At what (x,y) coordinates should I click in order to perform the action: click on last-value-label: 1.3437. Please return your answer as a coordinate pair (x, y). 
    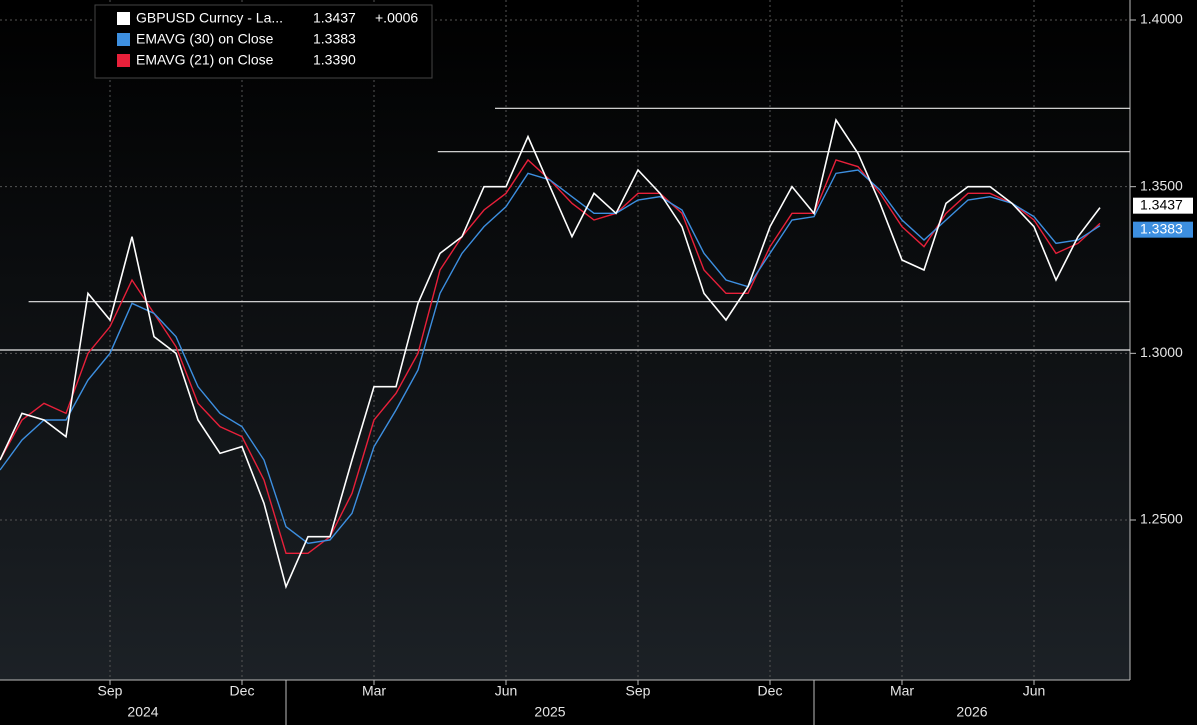
    Looking at the image, I should click on (1161, 204).